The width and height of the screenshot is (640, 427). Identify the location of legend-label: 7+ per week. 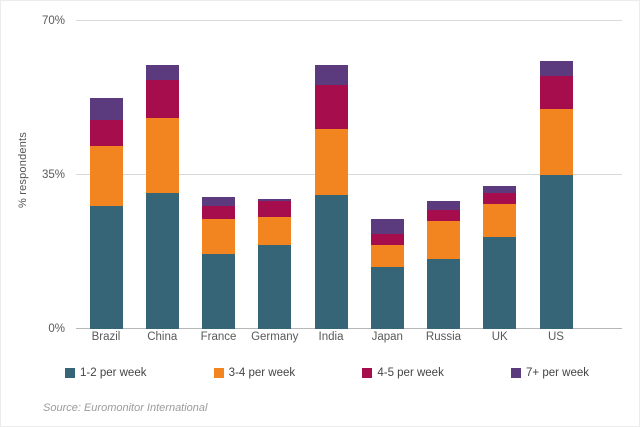
(557, 373).